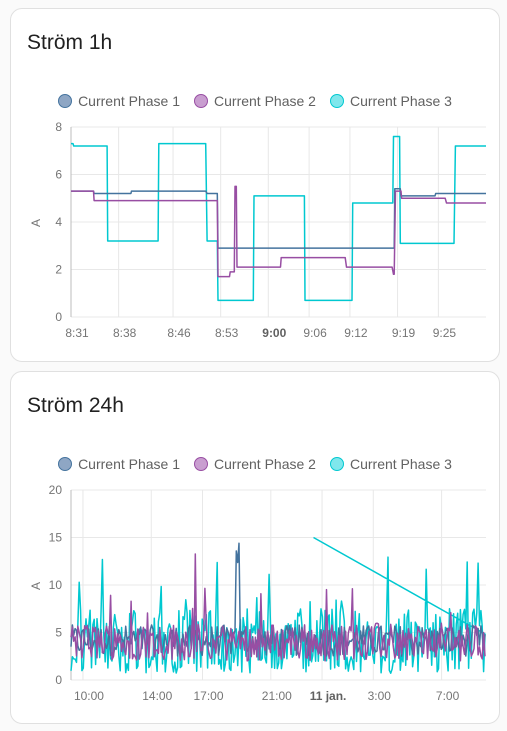 This screenshot has width=507, height=731. I want to click on x-tick-label: 9:19, so click(404, 333).